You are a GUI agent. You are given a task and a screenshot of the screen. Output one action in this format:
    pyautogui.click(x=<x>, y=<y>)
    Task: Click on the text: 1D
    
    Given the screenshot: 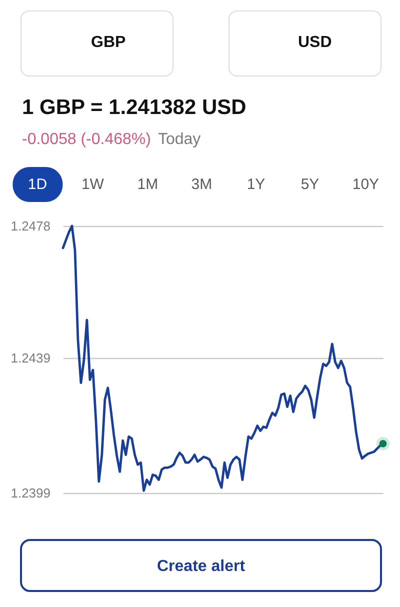 What is the action you would take?
    pyautogui.click(x=38, y=184)
    